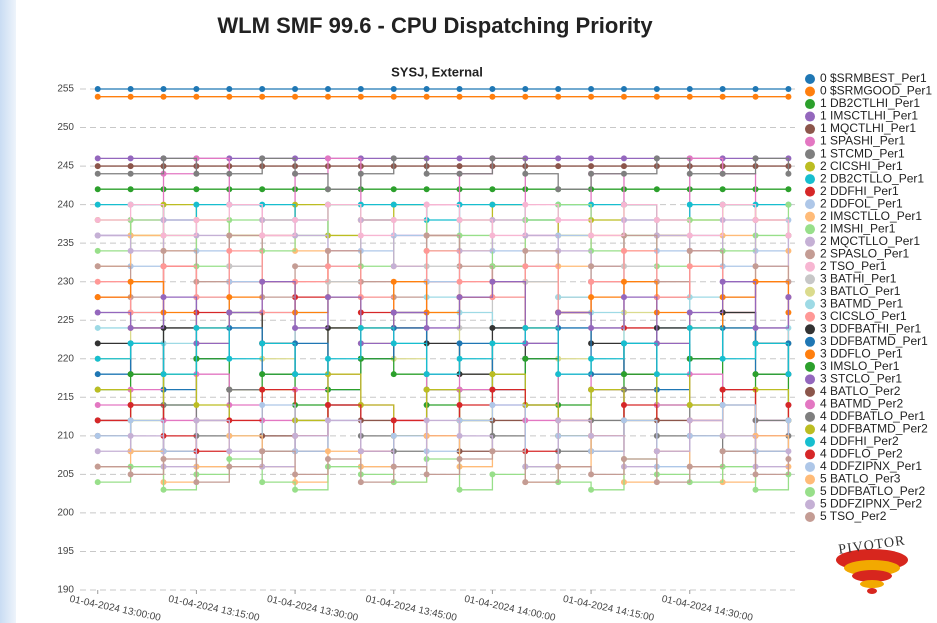 The height and width of the screenshot is (623, 937). Describe the element at coordinates (65, 89) in the screenshot. I see `y-tick-label: 255` at that location.